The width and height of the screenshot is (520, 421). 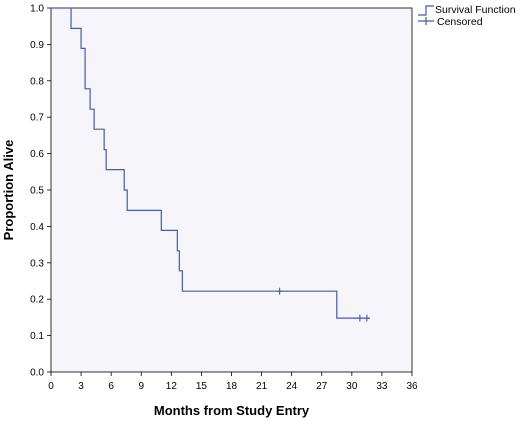 I want to click on legend-label-survival: Survival Function, so click(x=475, y=10).